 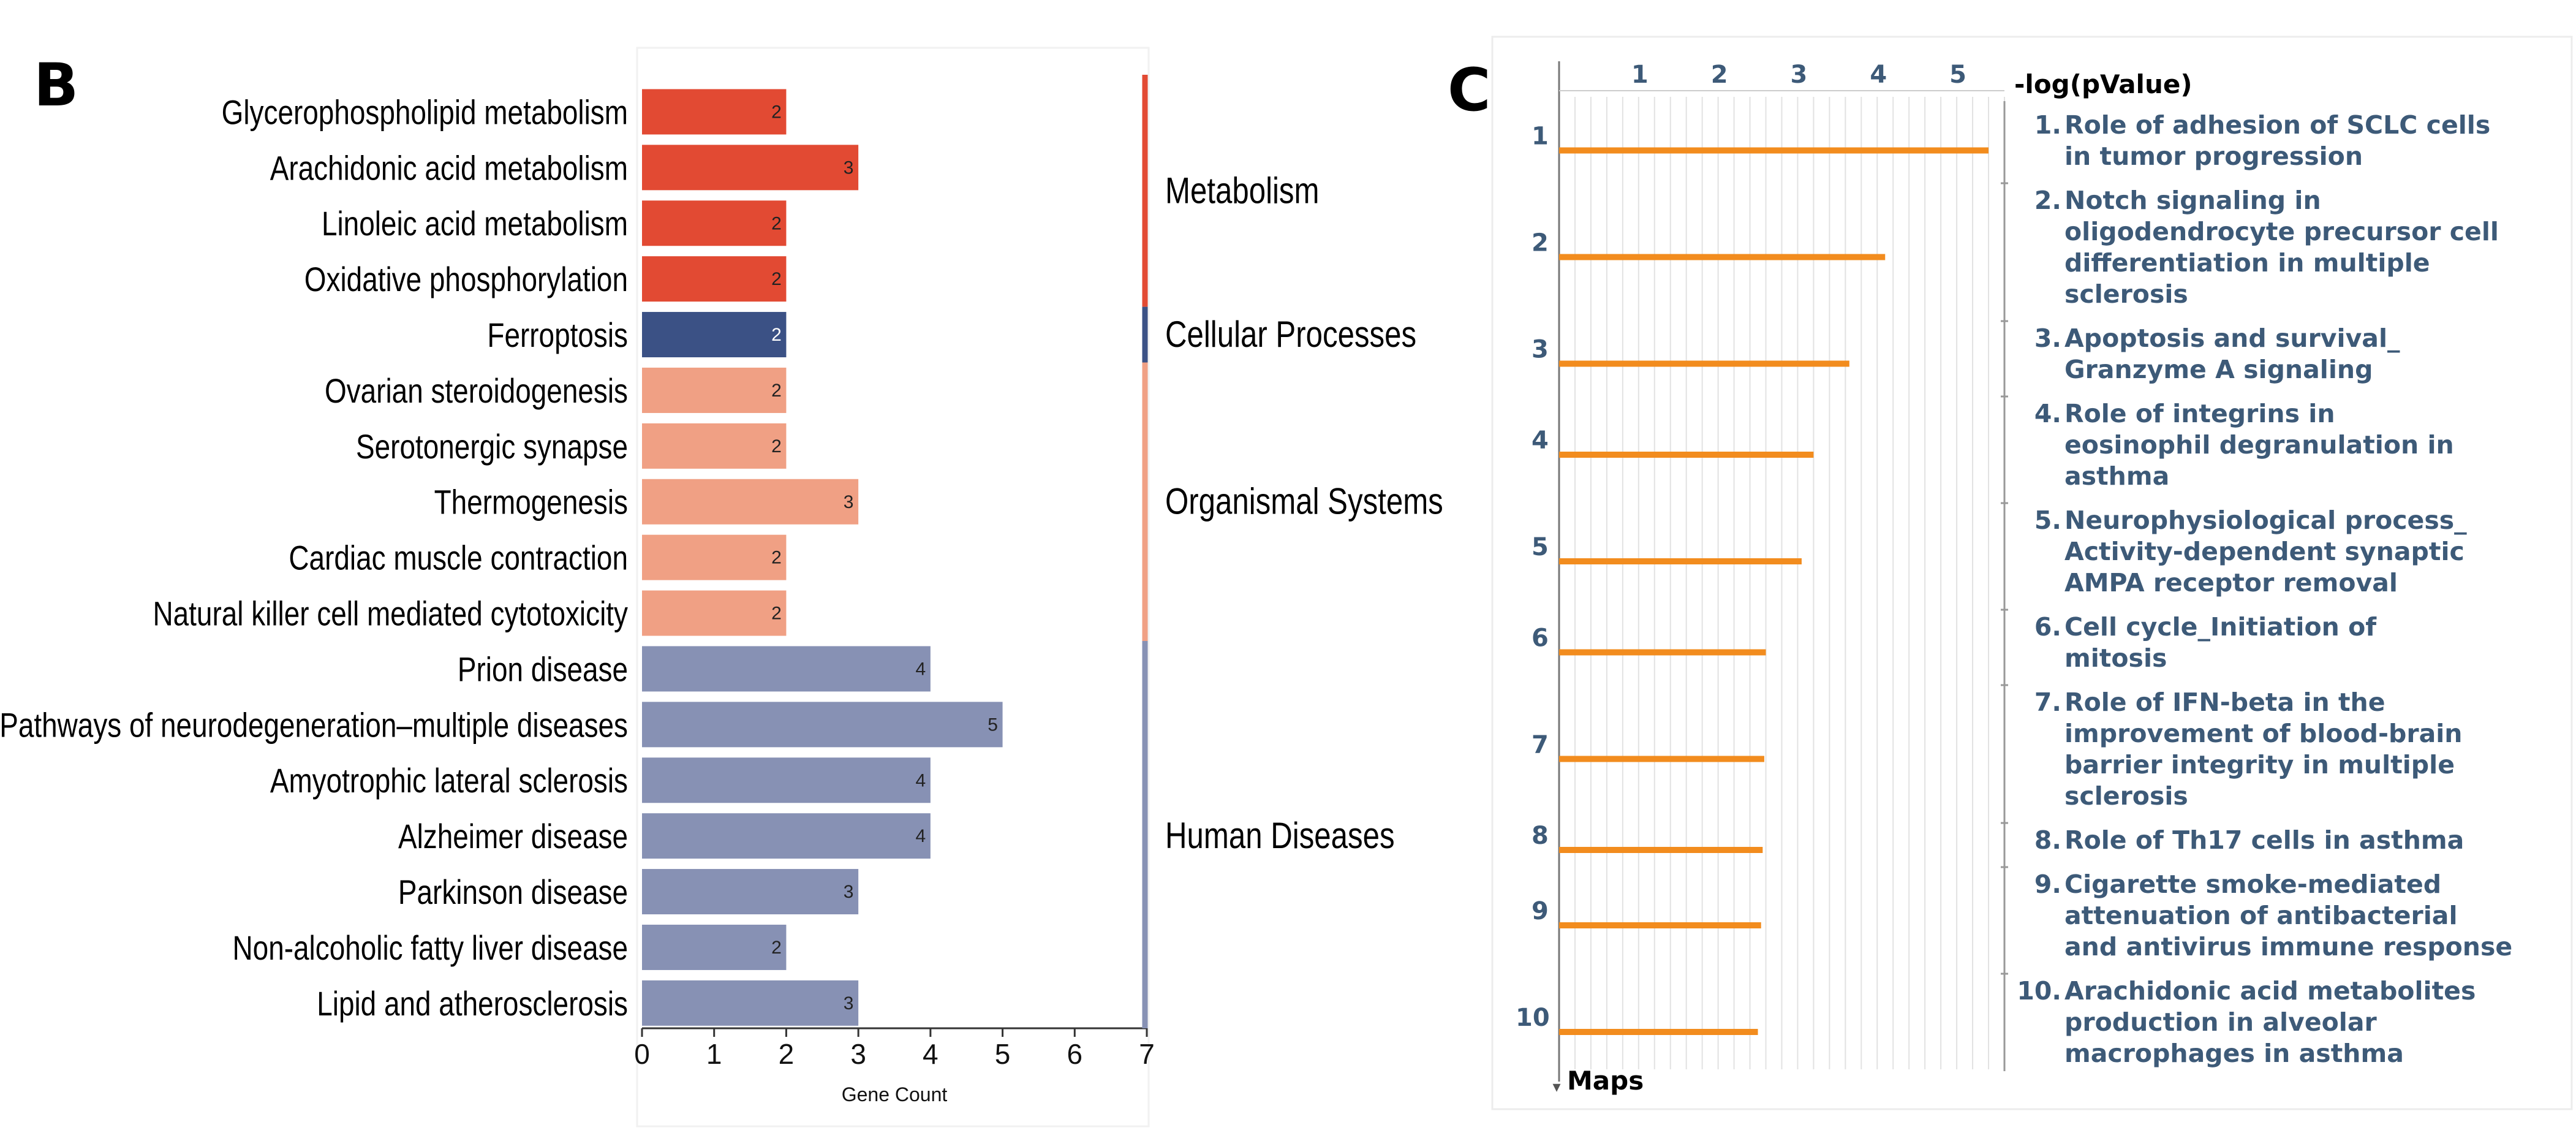 What do you see at coordinates (1074, 1054) in the screenshot?
I see `x-tick-label-6: 6` at bounding box center [1074, 1054].